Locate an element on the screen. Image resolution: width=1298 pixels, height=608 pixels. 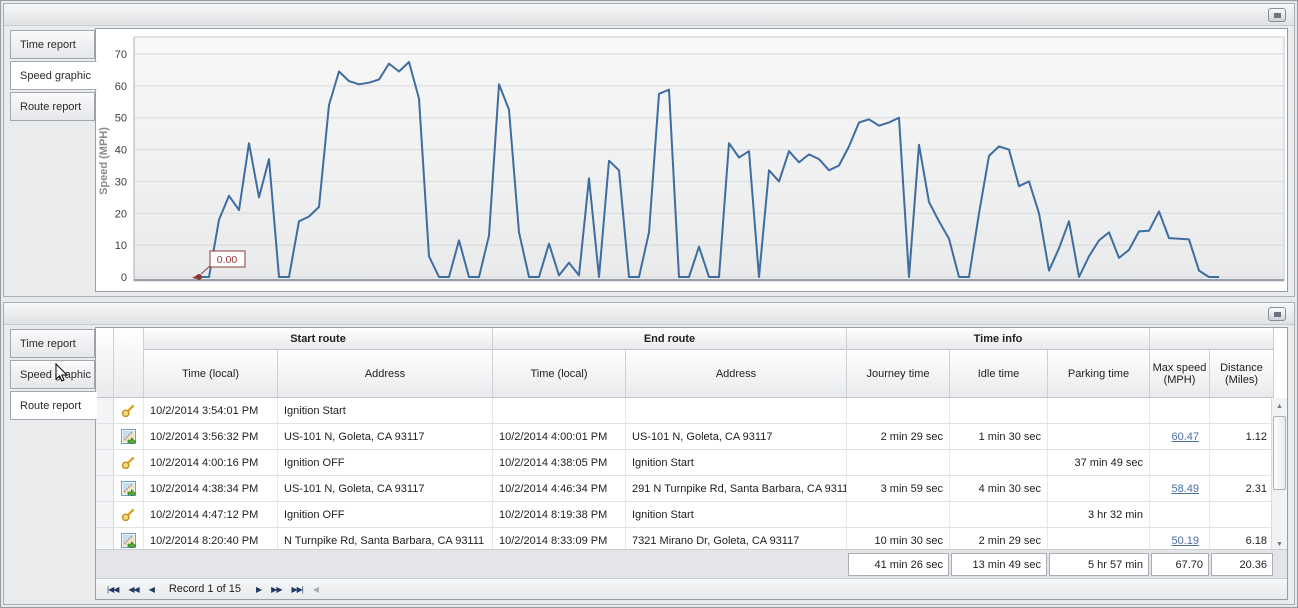
cell-end-time: 10/2/2014 4:46:34 PM is located at coordinates (559, 489).